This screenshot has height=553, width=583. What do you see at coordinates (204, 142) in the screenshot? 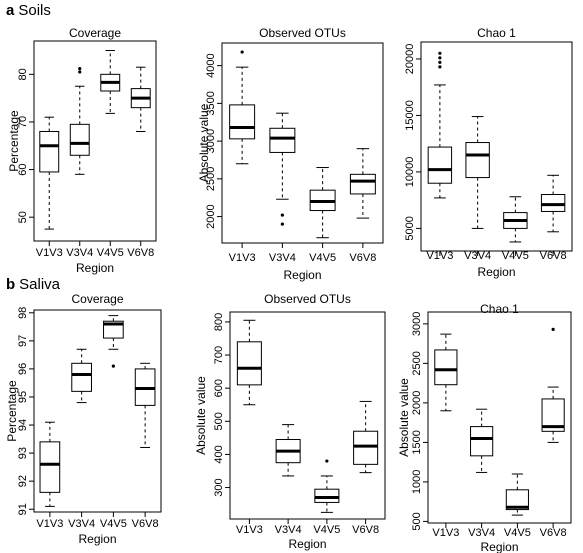
I see `y-axis-label: Absolute value` at bounding box center [204, 142].